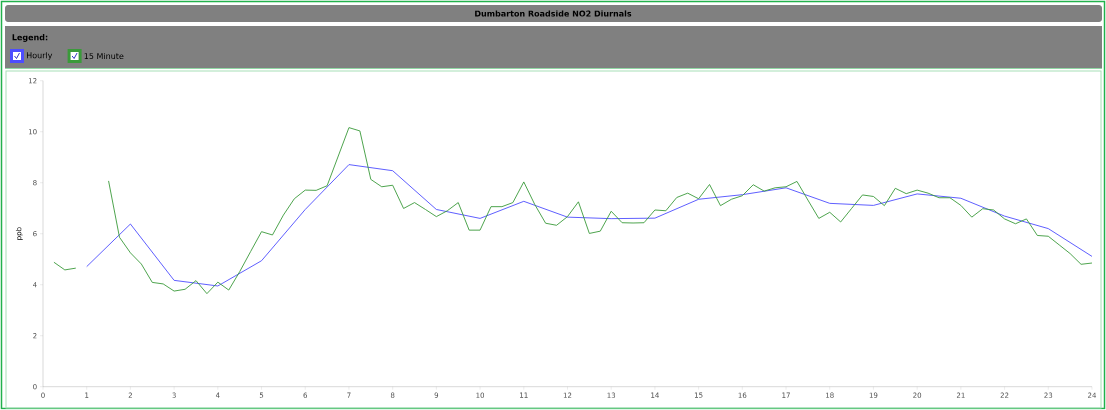 The image size is (1106, 410). What do you see at coordinates (553, 13) in the screenshot?
I see `chart-title: Dumbarton Roadside NO2 Diurnals` at bounding box center [553, 13].